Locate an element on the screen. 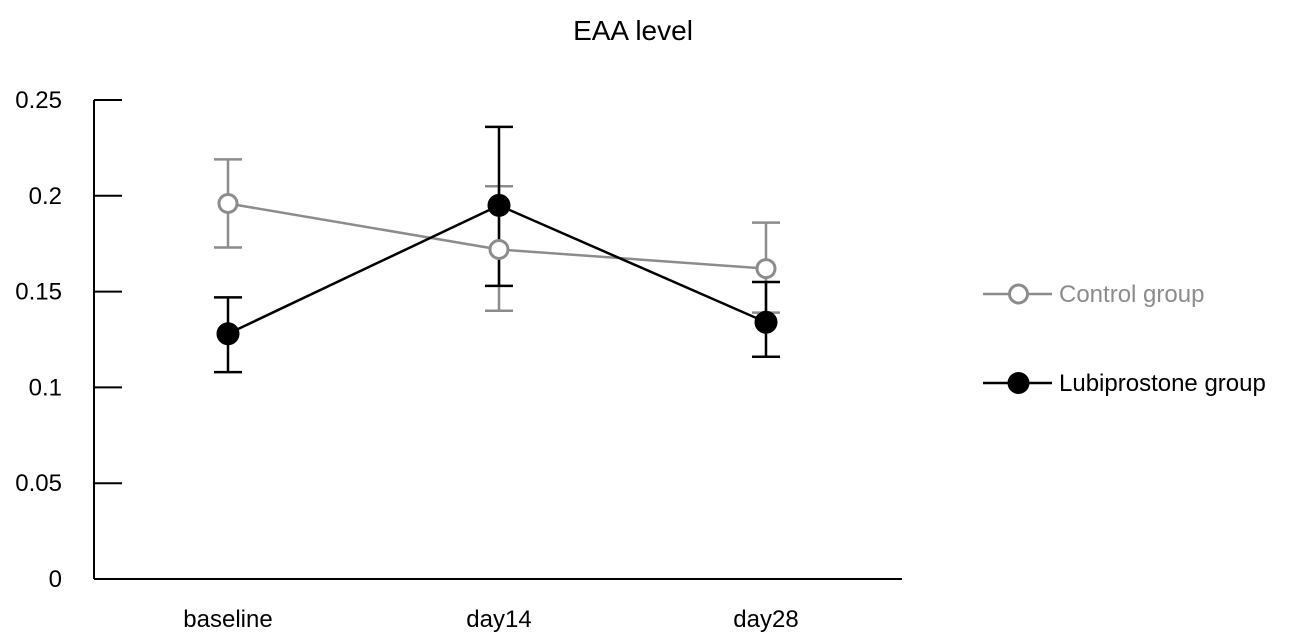  y-tick-label: 0.25 is located at coordinates (38, 100).